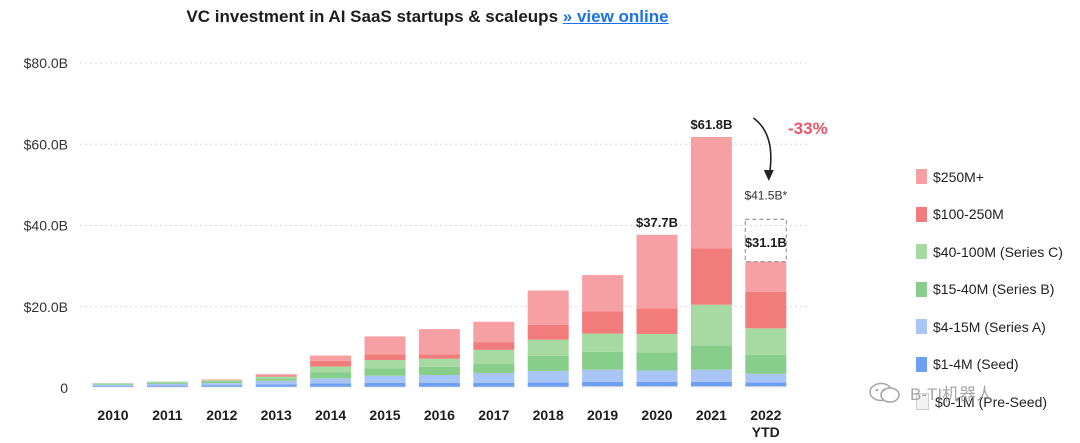 The image size is (1080, 443). What do you see at coordinates (439, 415) in the screenshot?
I see `x-tick-line: 2016` at bounding box center [439, 415].